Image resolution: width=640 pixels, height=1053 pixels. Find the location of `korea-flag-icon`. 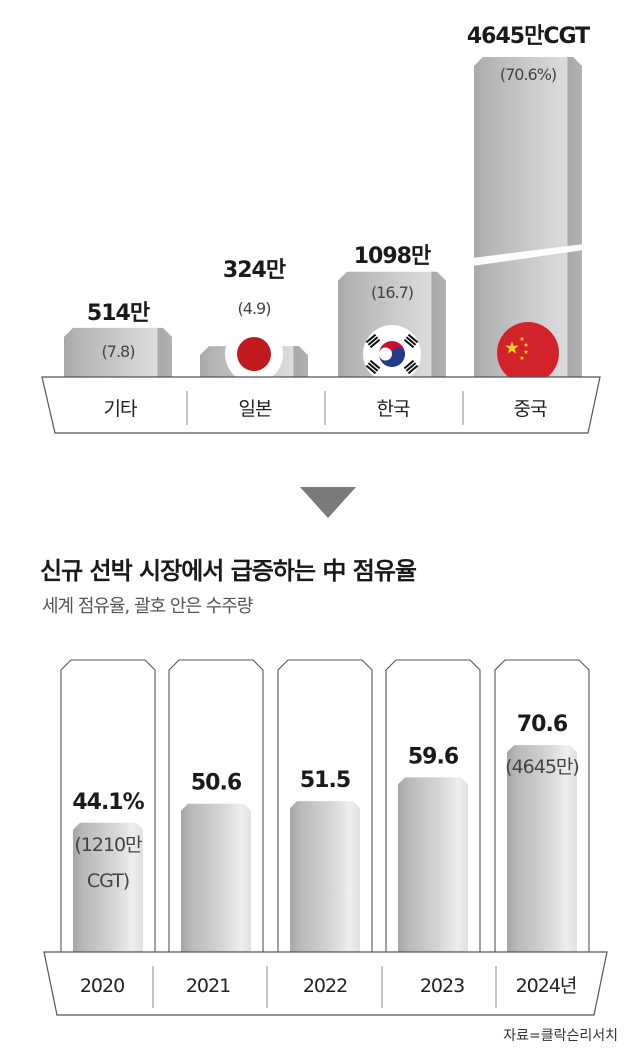

korea-flag-icon is located at coordinates (392, 351).